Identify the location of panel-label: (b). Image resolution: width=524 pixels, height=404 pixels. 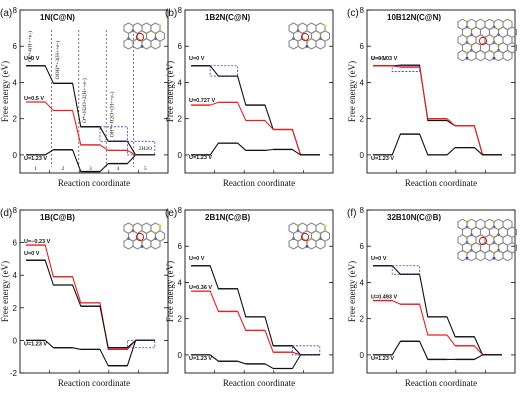
(171, 13).